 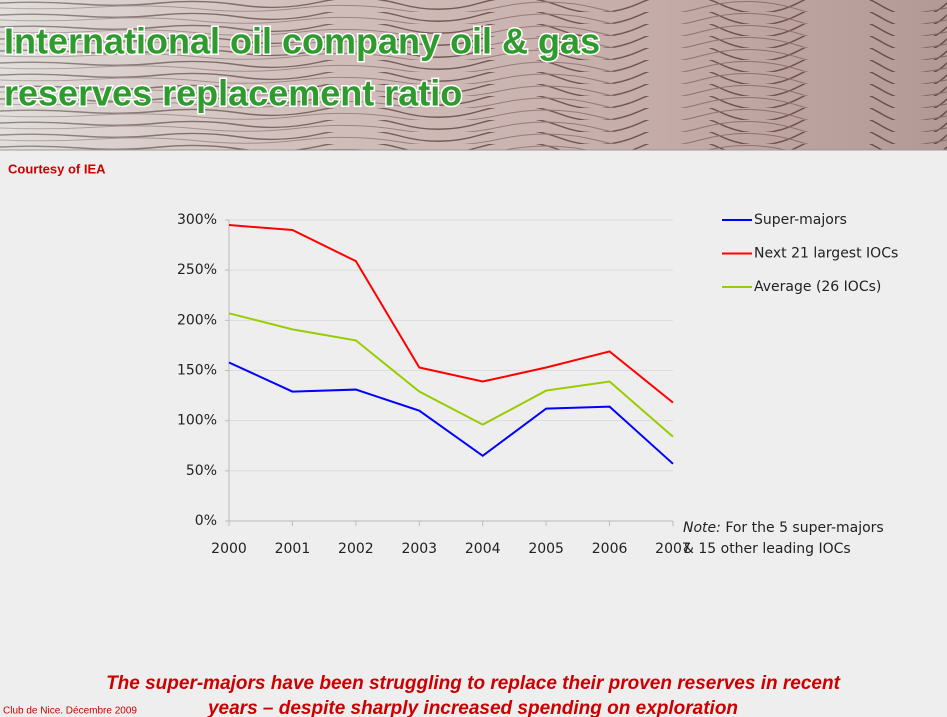 What do you see at coordinates (804, 528) in the screenshot?
I see `note-text: For the 5 super-majors` at bounding box center [804, 528].